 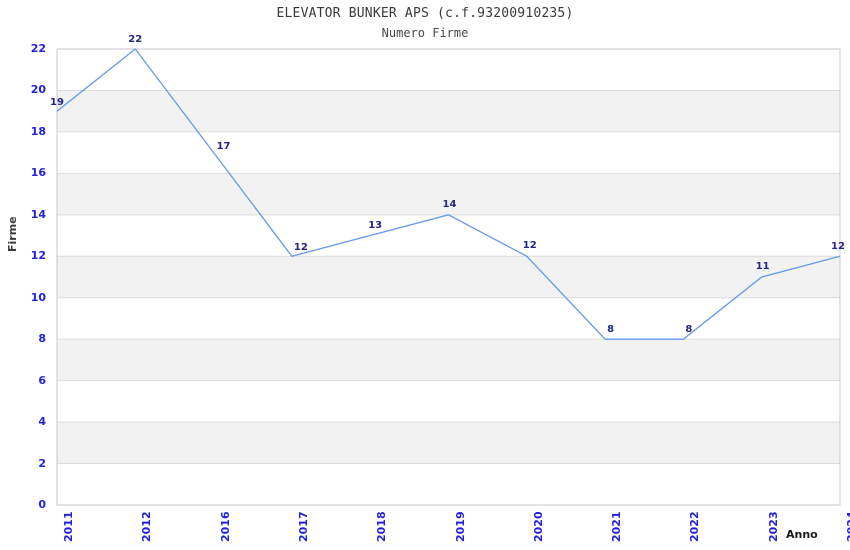 I want to click on y-axis-tick-label: 8, so click(x=42, y=339).